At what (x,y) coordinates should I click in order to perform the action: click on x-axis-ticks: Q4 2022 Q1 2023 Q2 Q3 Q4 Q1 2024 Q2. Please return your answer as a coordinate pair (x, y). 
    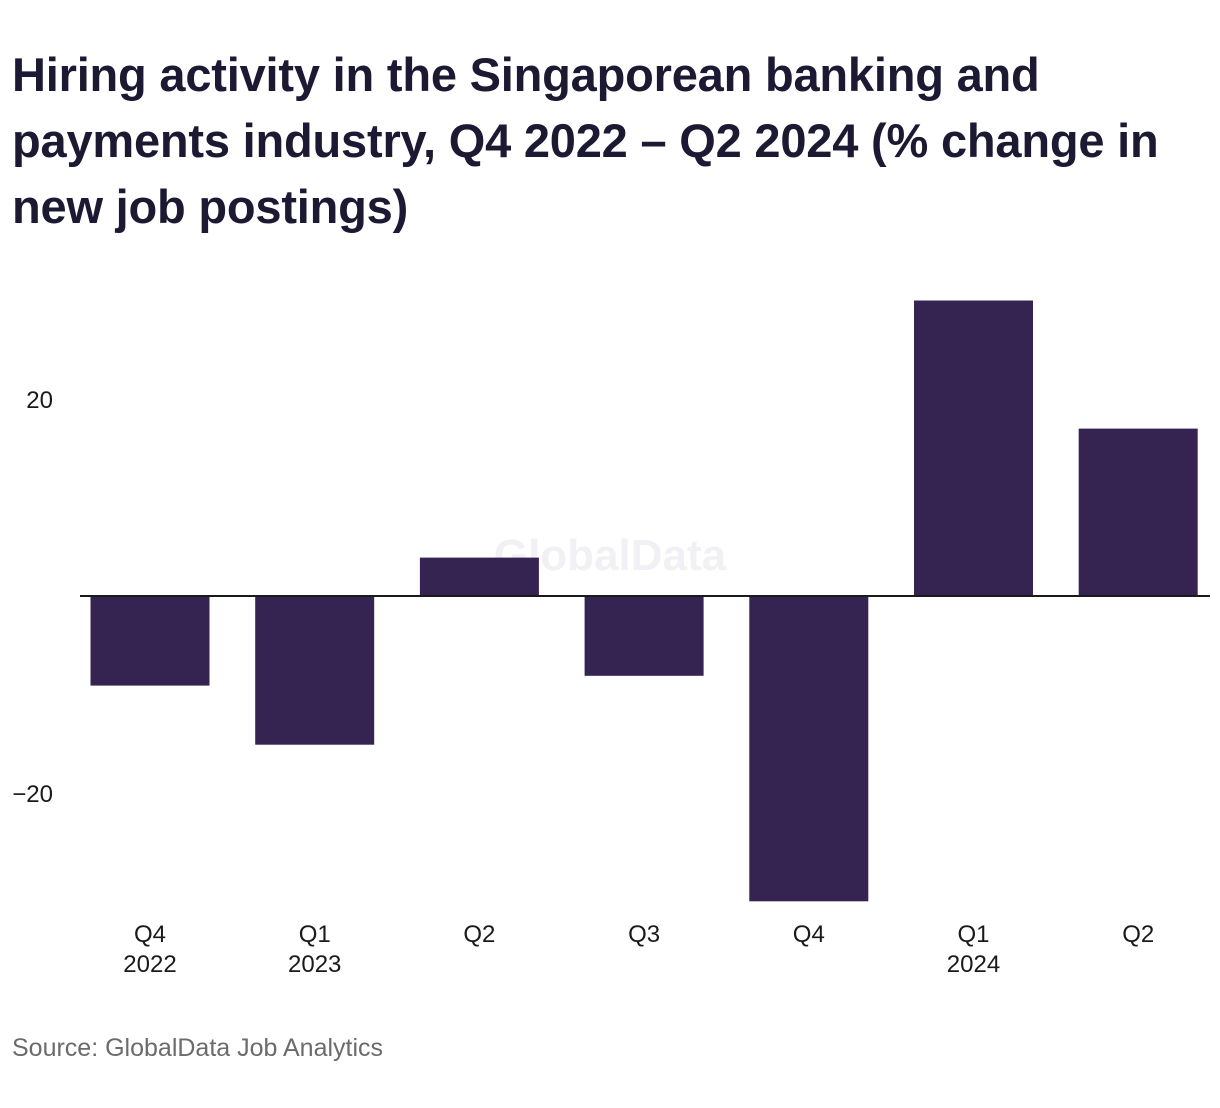
    Looking at the image, I should click on (638, 949).